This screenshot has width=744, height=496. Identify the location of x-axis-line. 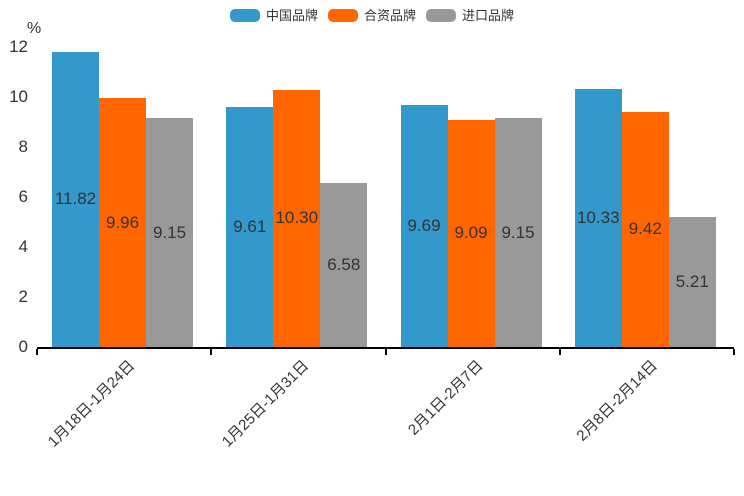
(385, 348).